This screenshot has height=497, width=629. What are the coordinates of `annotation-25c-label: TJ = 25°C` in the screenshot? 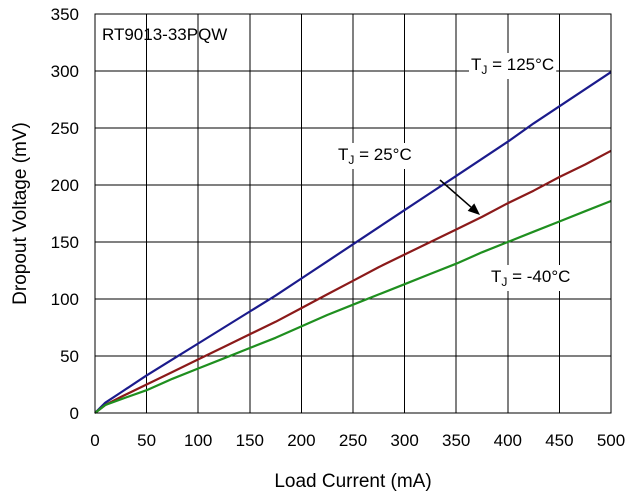 It's located at (375, 156).